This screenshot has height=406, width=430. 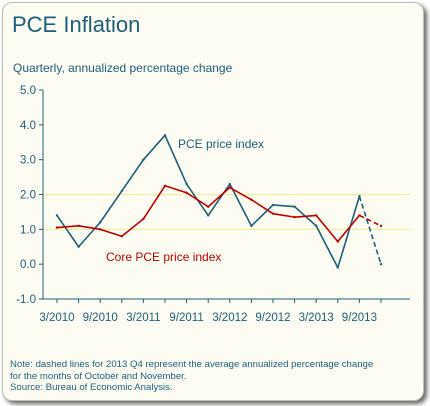 I want to click on series-annotation: Core PCE price index, so click(x=163, y=257).